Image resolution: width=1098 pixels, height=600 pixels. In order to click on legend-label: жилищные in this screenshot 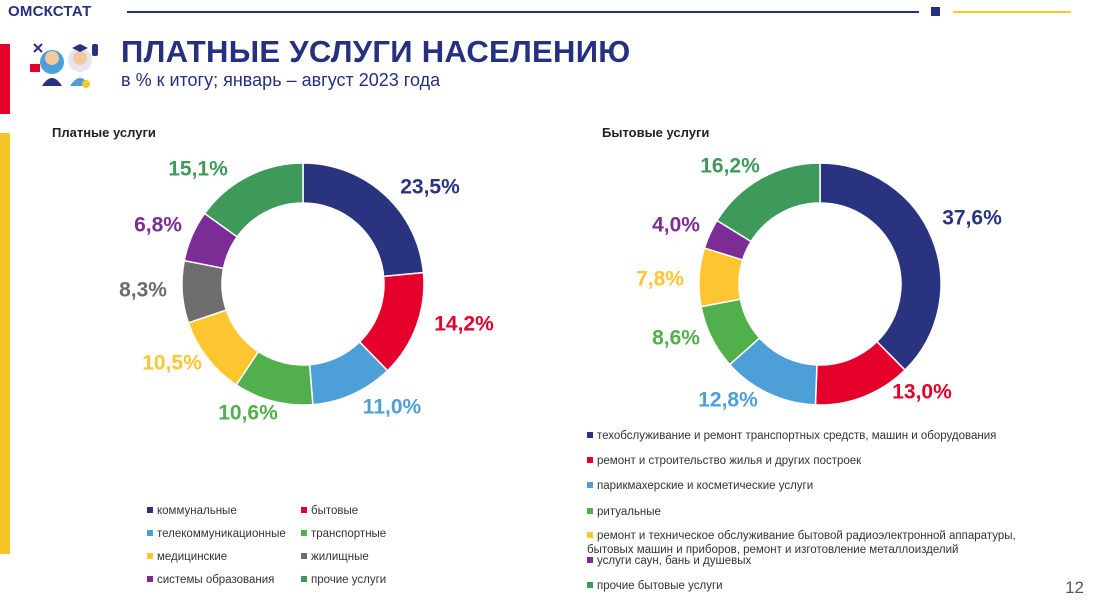, I will do `click(340, 557)`.